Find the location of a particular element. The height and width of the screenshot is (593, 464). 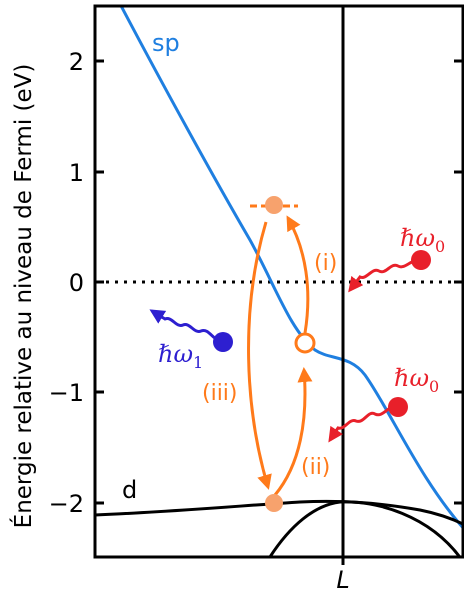

x-tick-label-l: L is located at coordinates (342, 579).